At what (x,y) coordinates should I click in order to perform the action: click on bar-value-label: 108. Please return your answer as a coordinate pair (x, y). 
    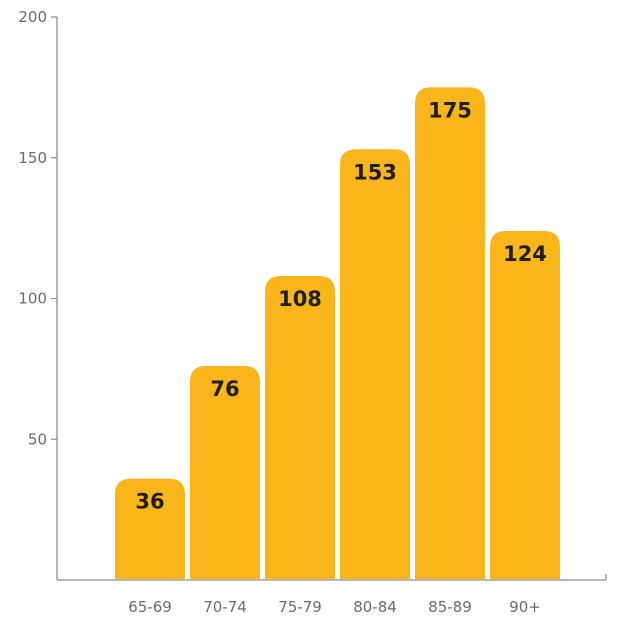
    Looking at the image, I should click on (300, 299).